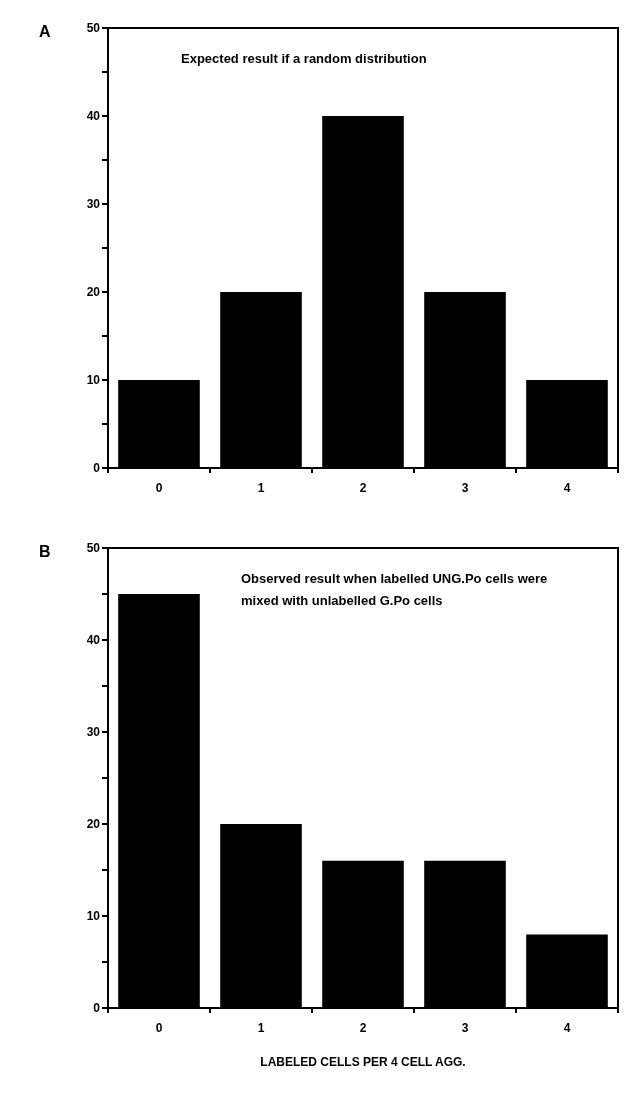 This screenshot has width=634, height=1108. Describe the element at coordinates (45, 31) in the screenshot. I see `chart-title: A` at that location.